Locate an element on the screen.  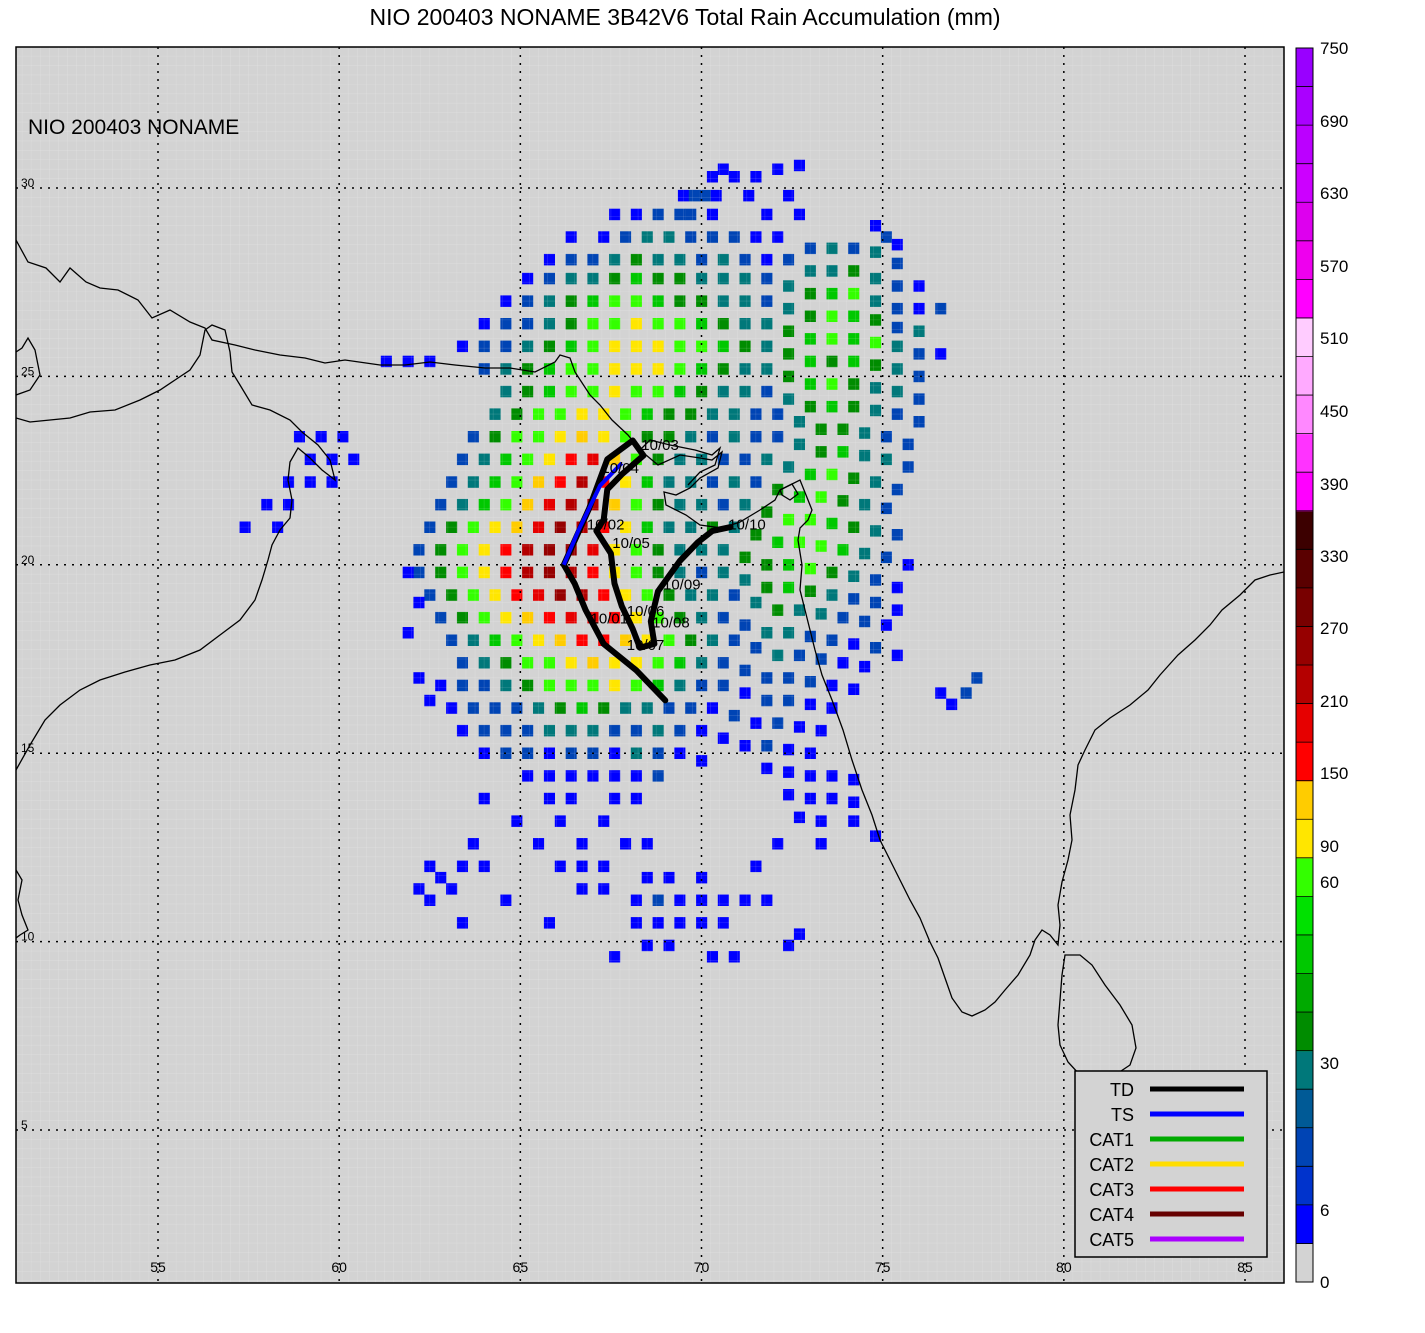
colorbar-label: 270 is located at coordinates (1334, 628).